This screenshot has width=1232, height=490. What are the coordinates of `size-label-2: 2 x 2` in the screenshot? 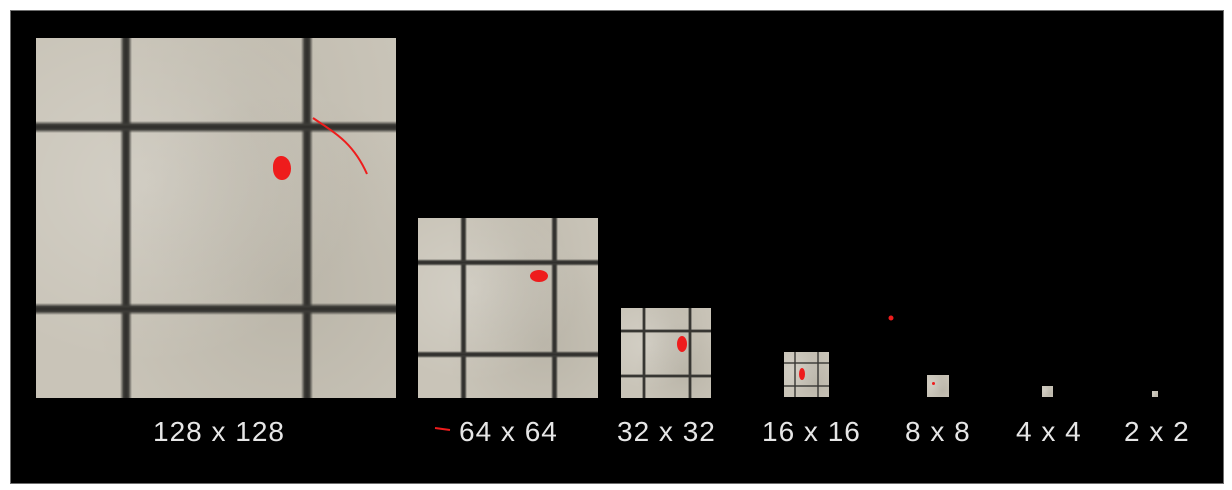 It's located at (1157, 432).